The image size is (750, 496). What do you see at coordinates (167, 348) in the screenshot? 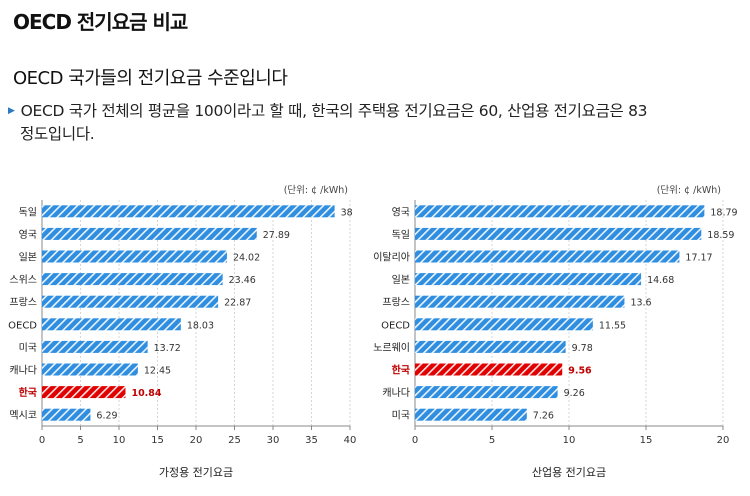
I see `data-label: 13.72` at bounding box center [167, 348].